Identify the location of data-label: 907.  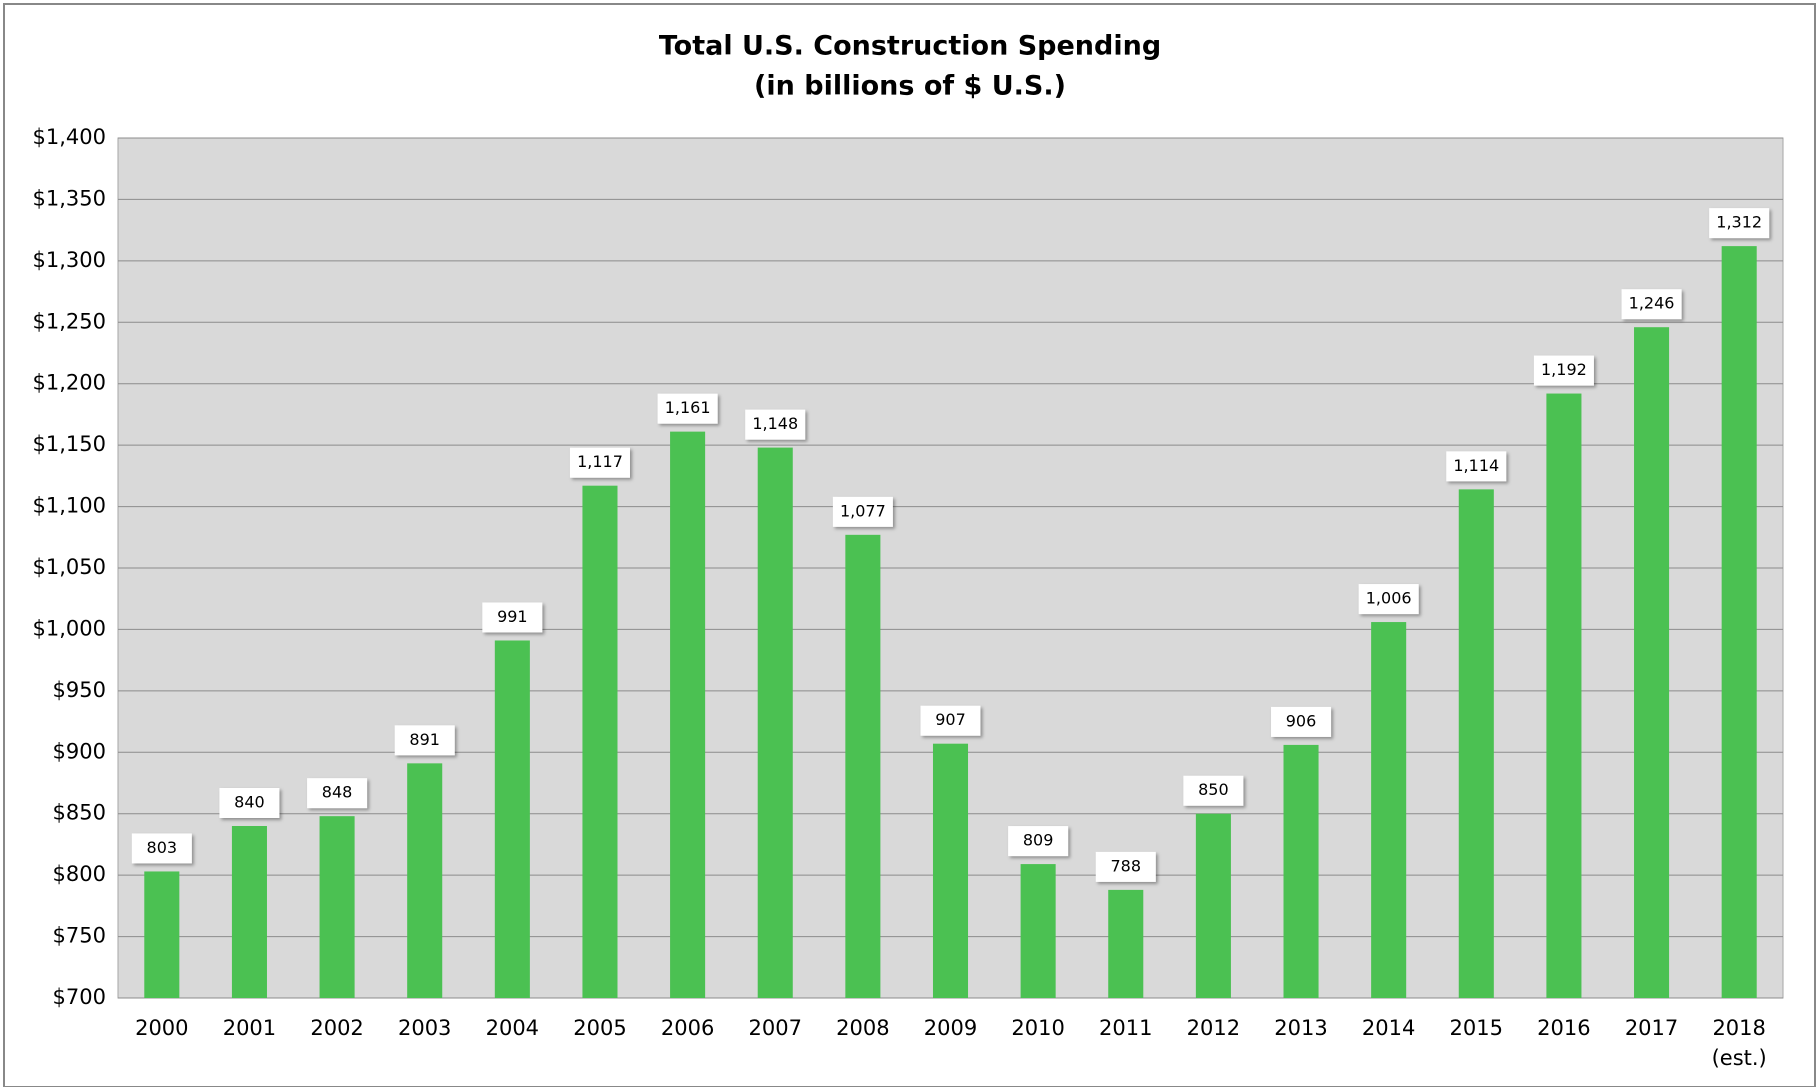
(950, 719).